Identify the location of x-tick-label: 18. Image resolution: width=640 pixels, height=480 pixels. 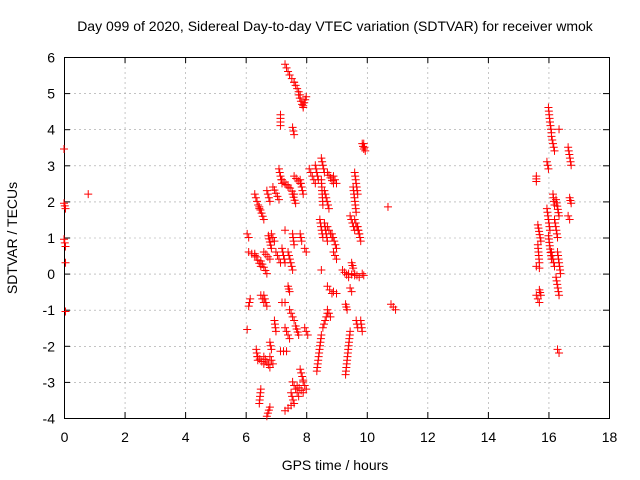
(610, 437).